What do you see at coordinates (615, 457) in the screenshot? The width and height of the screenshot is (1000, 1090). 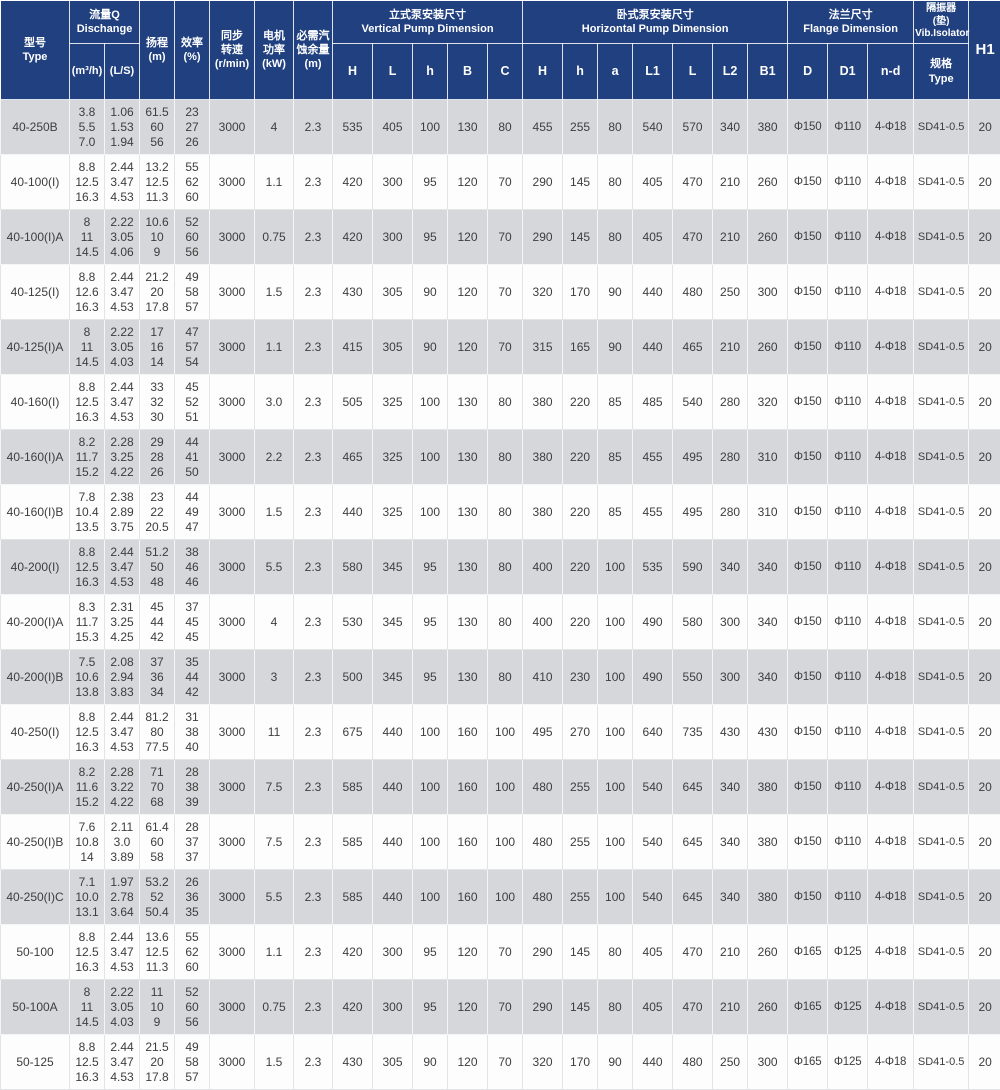 I see `horizontal-a-cell: 85` at bounding box center [615, 457].